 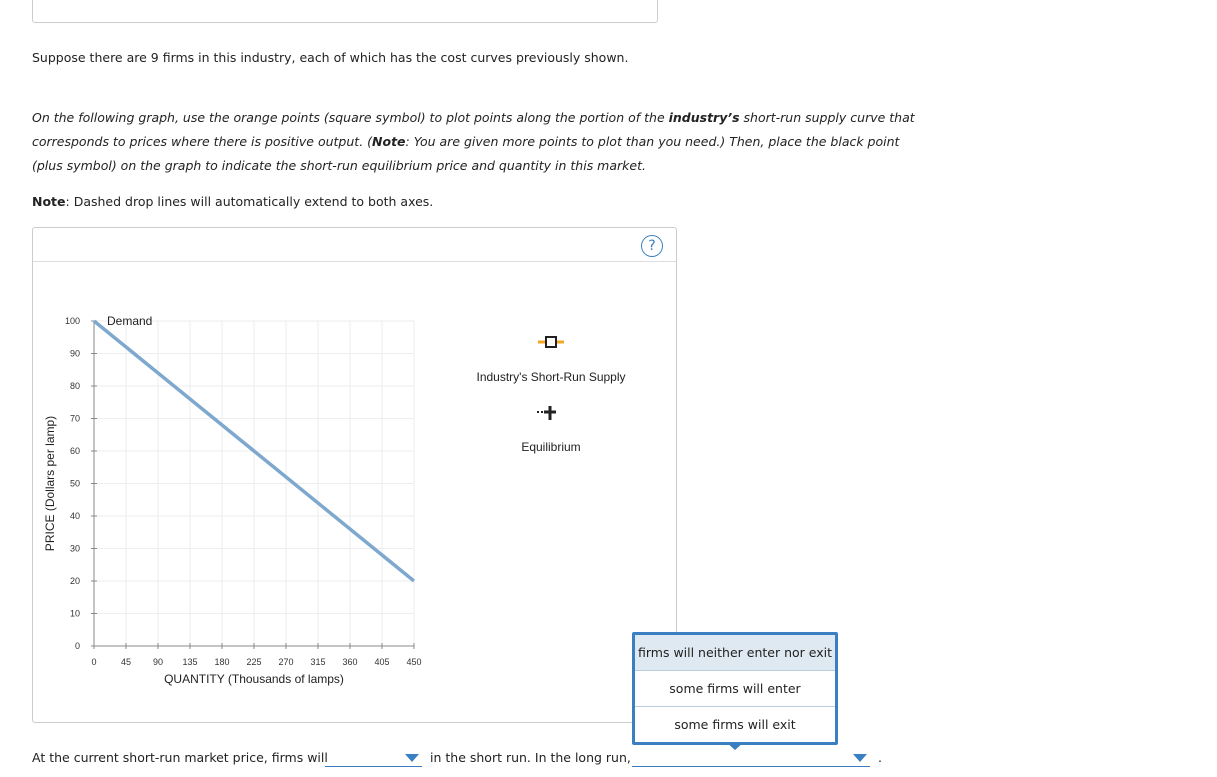 What do you see at coordinates (546, 413) in the screenshot?
I see `equilibrium-tool` at bounding box center [546, 413].